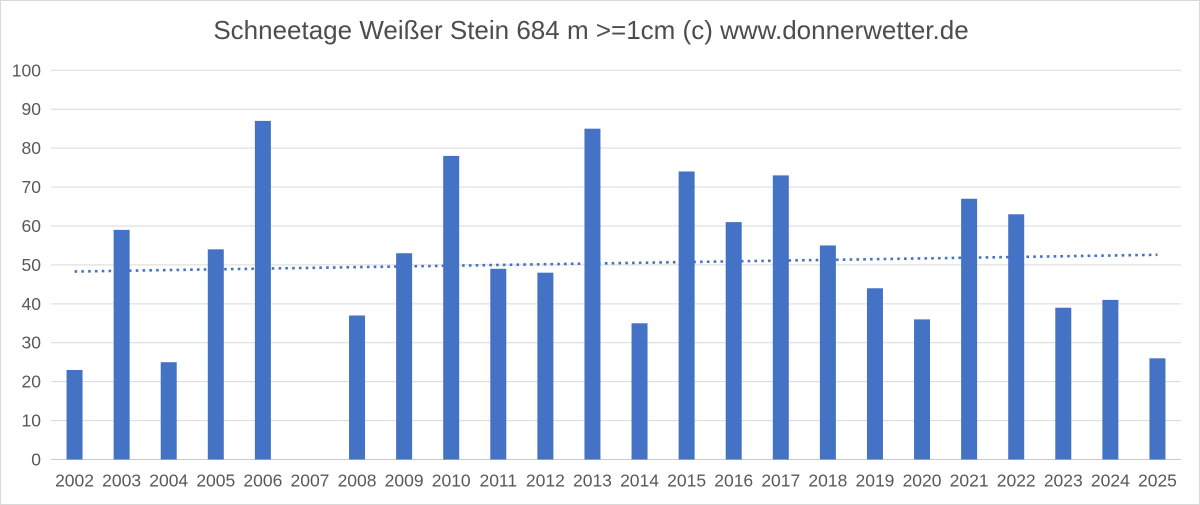 This screenshot has width=1200, height=505. I want to click on bar-2021, so click(969, 329).